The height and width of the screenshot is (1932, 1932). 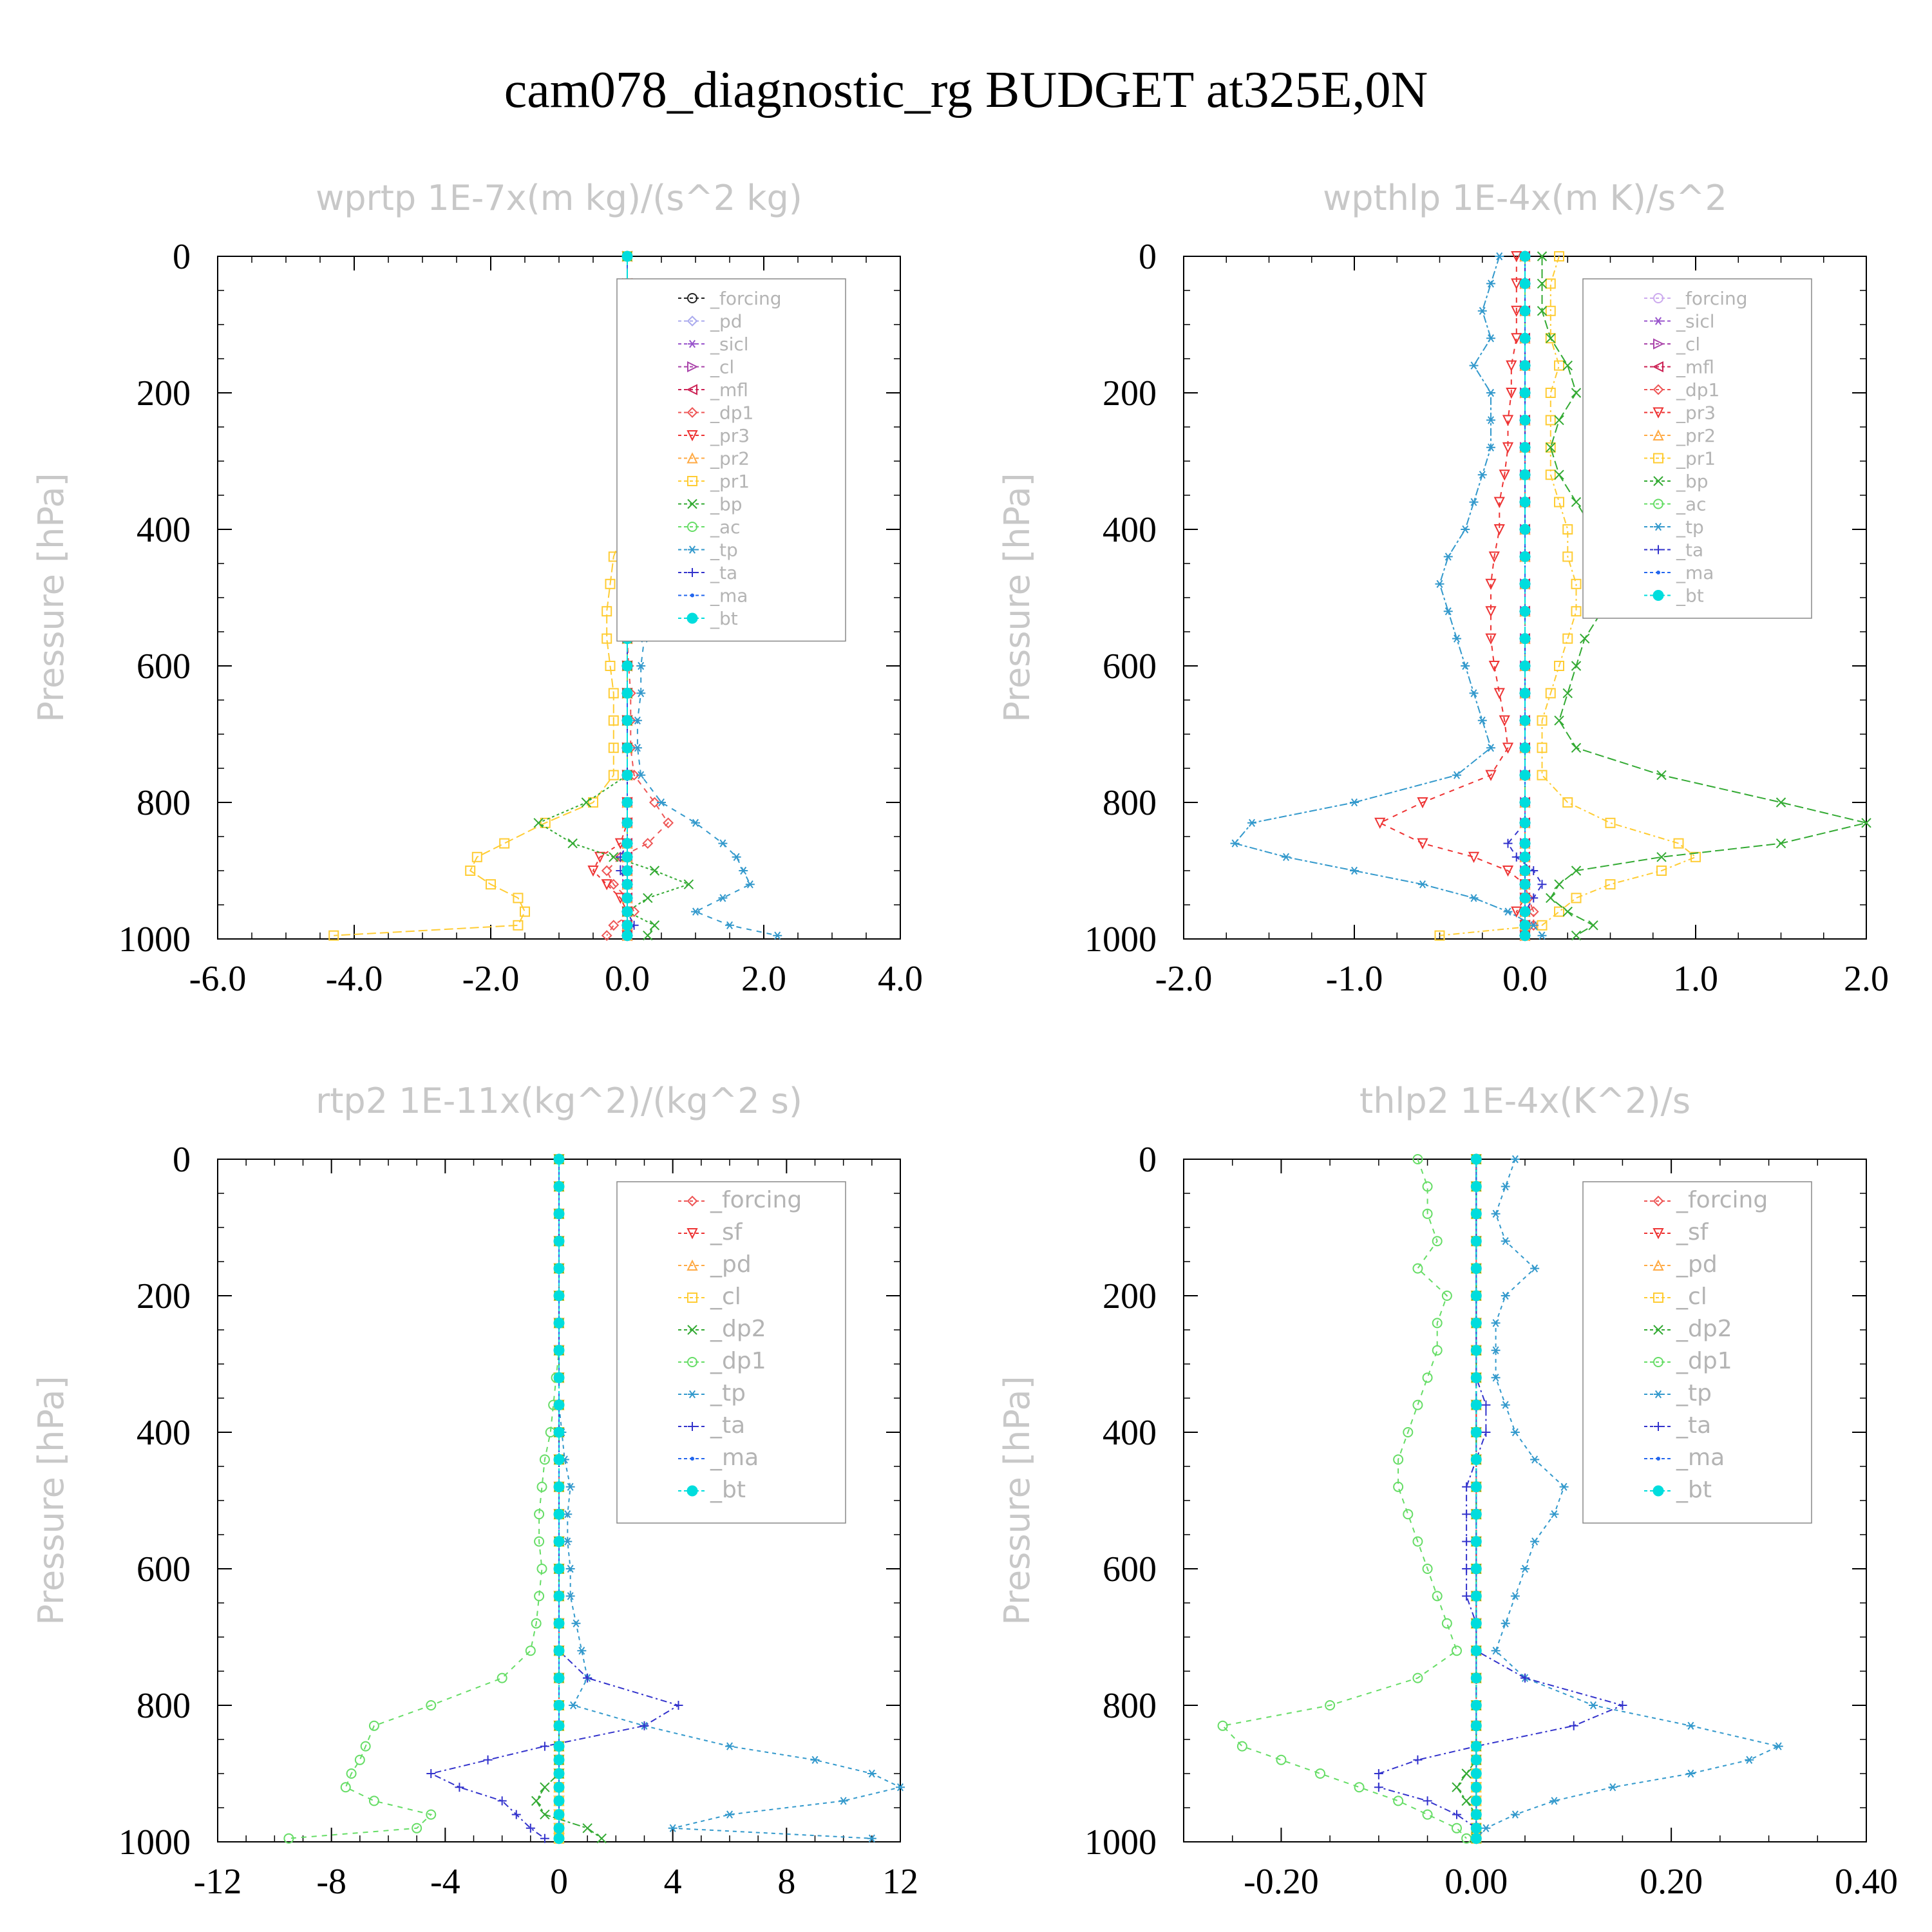 I want to click on legend-label: _dp1, so click(x=731, y=413).